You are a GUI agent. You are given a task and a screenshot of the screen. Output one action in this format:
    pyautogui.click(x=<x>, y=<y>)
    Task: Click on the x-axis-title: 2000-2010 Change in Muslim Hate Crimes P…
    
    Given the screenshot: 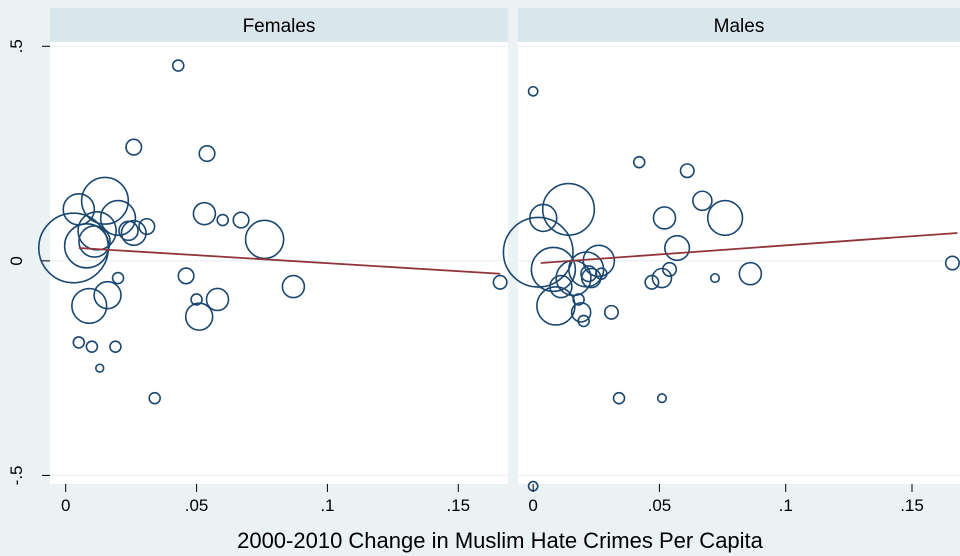 What is the action you would take?
    pyautogui.click(x=500, y=540)
    